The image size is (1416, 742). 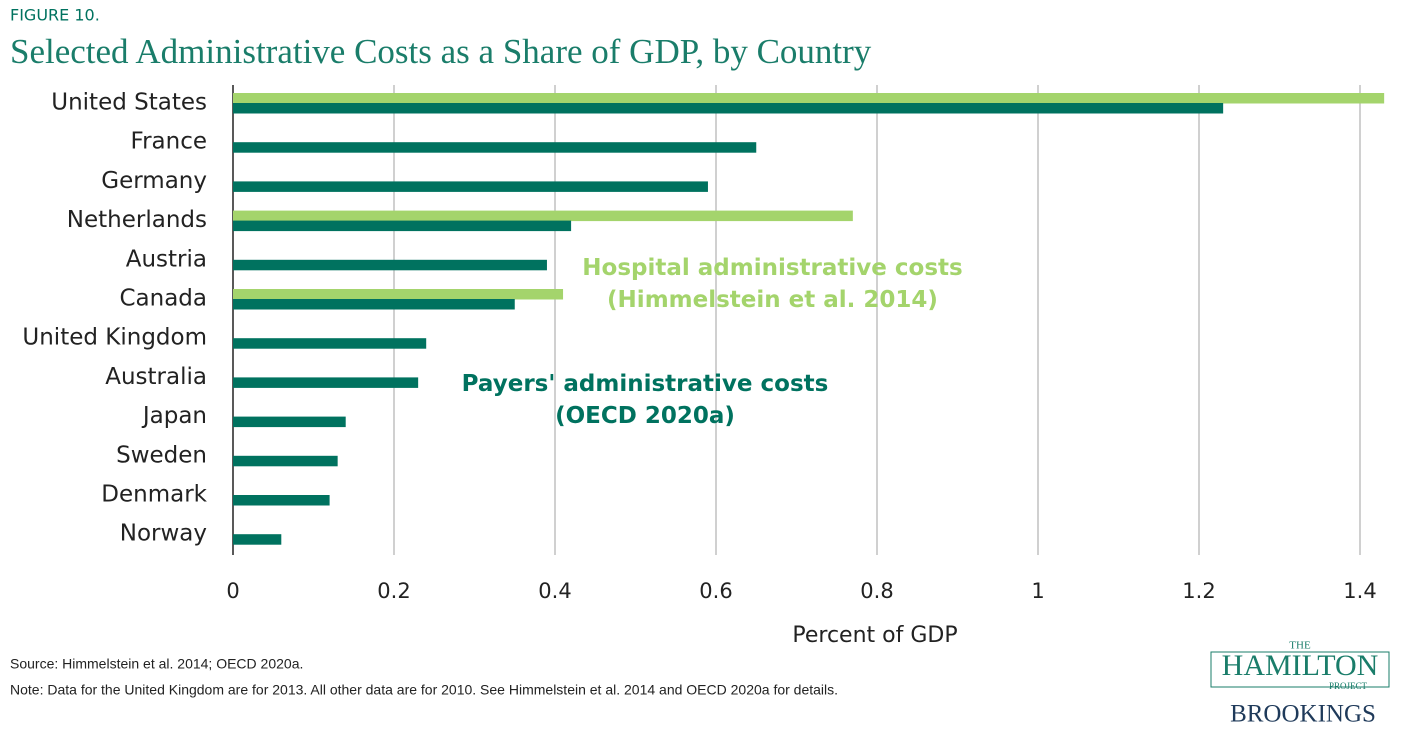 What do you see at coordinates (232, 591) in the screenshot?
I see `x-tick-label: 0` at bounding box center [232, 591].